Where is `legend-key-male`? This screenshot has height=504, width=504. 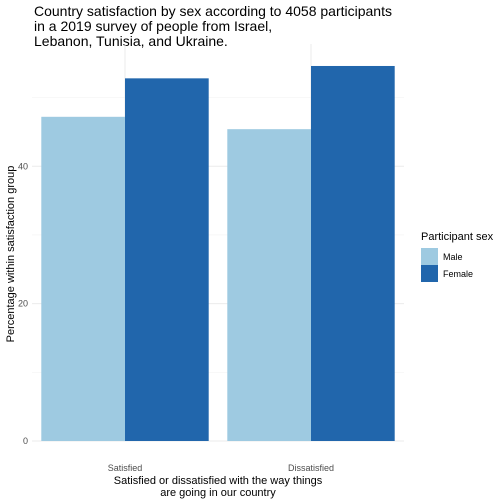 legend-key-male is located at coordinates (429, 256).